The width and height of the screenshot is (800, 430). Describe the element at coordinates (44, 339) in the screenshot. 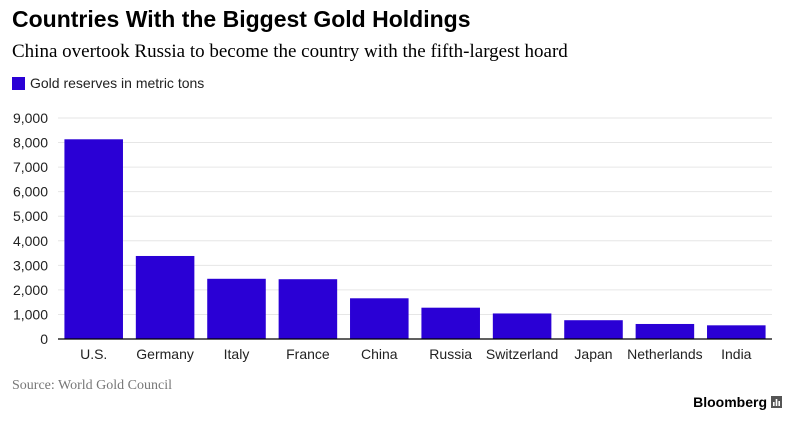

I see `y-tick-label: 0` at that location.